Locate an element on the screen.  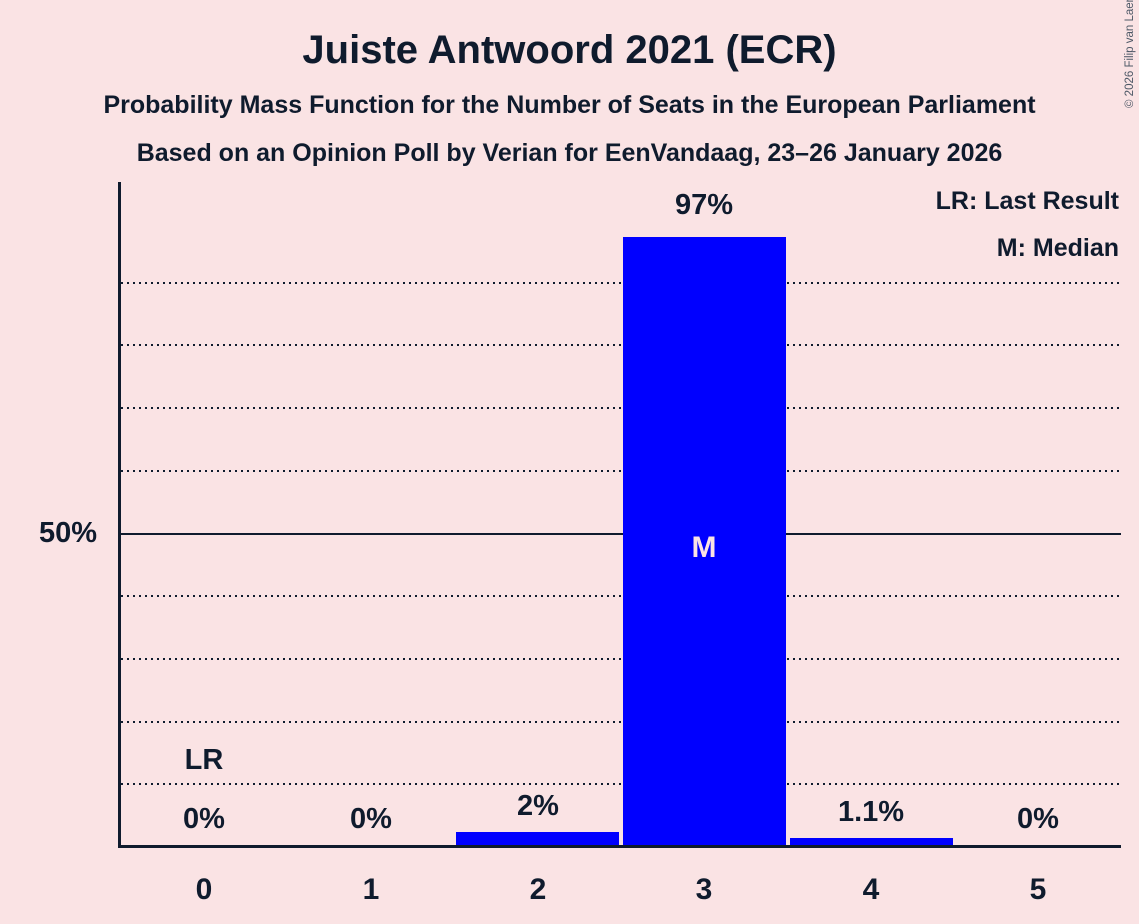
gridline-80-percent is located at coordinates (621, 345).